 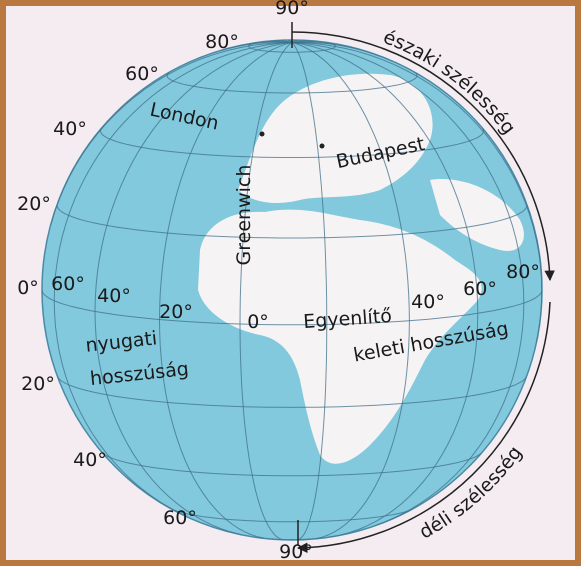 I want to click on arabia, so click(x=477, y=215).